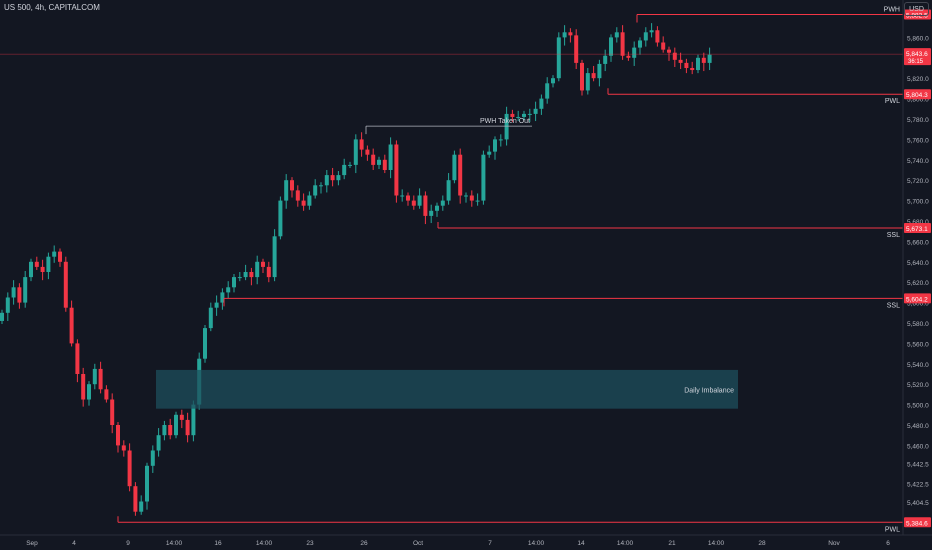 The width and height of the screenshot is (932, 550). Describe the element at coordinates (918, 304) in the screenshot. I see `price-tick-label: 5,600.0` at that location.